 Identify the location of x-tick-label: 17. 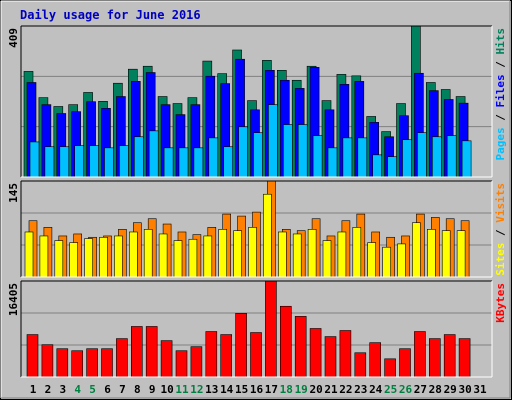
(271, 389).